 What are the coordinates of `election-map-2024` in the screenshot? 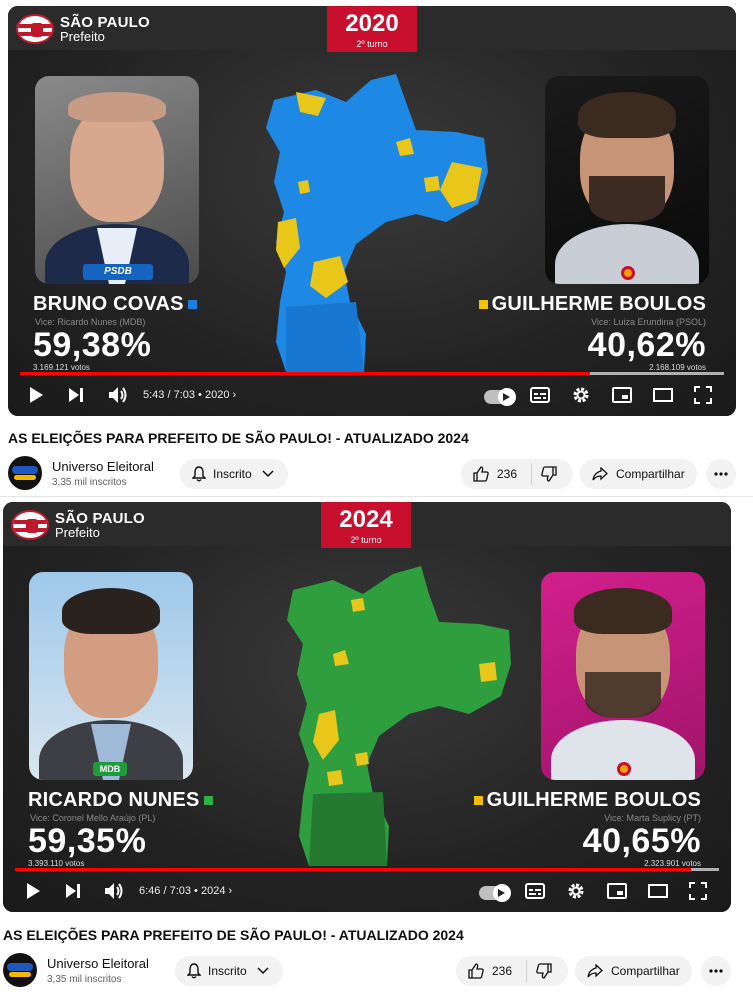 It's located at (399, 716).